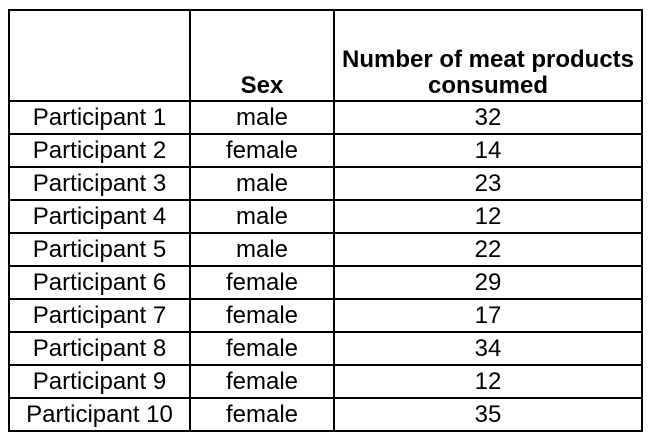  What do you see at coordinates (99, 381) in the screenshot?
I see `participant-cell: Participant 9` at bounding box center [99, 381].